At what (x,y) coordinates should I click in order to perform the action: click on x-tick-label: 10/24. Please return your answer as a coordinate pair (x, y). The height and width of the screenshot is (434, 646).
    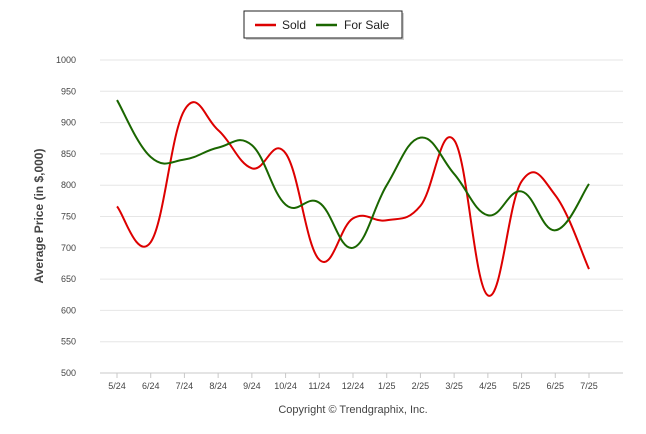
    Looking at the image, I should click on (285, 386).